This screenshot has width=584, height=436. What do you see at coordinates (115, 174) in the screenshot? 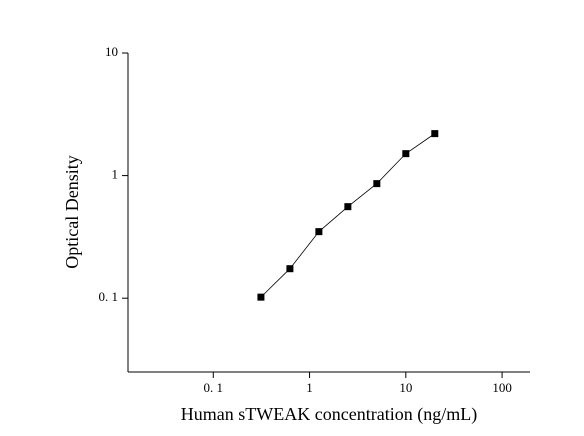
I see `y-tick-label: 1` at bounding box center [115, 174].